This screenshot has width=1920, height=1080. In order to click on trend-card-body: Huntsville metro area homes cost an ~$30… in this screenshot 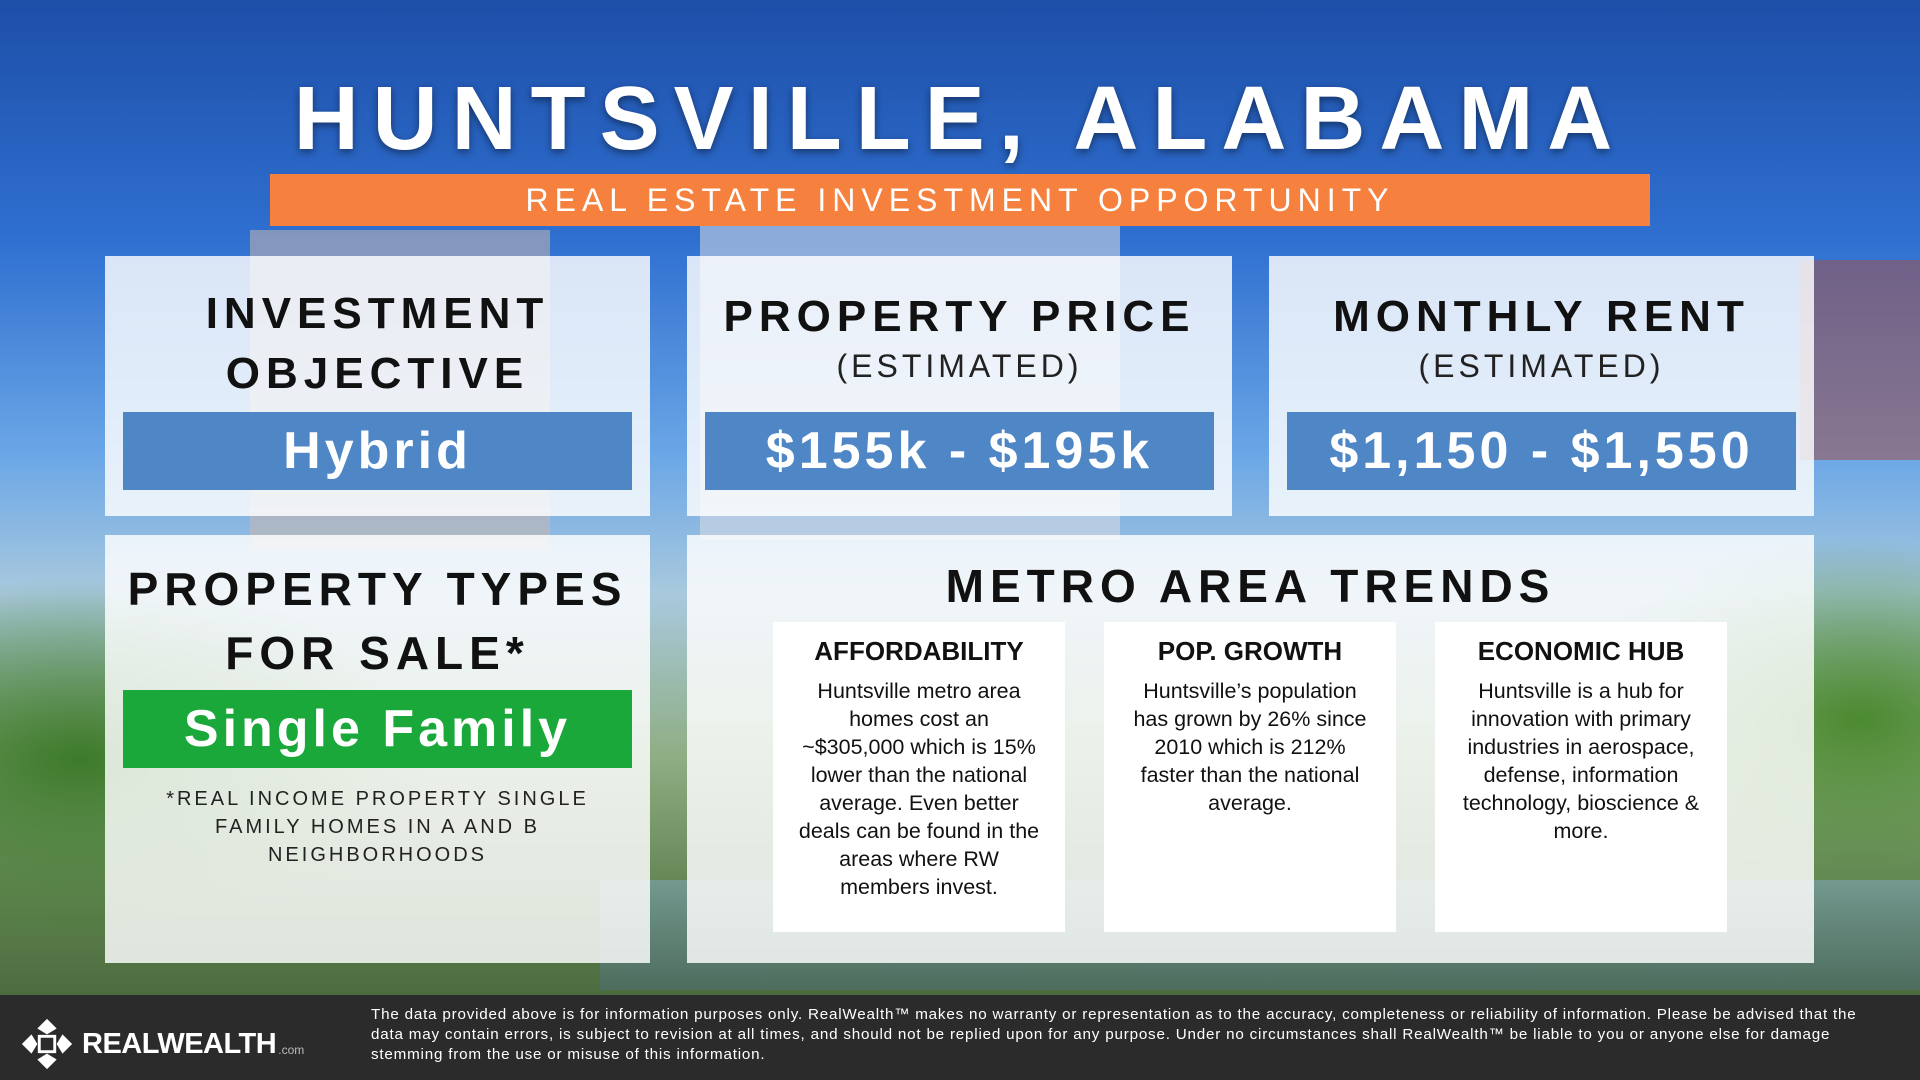, I will do `click(919, 789)`.